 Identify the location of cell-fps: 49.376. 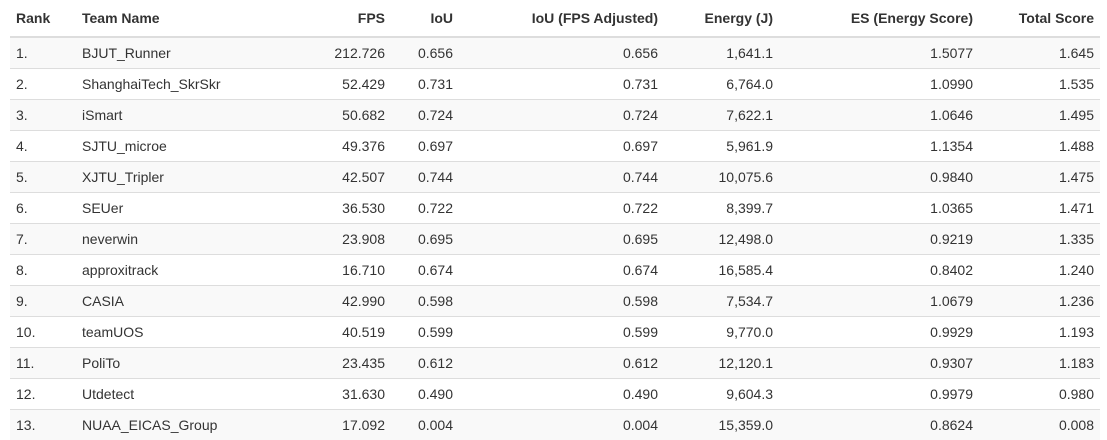
(351, 146).